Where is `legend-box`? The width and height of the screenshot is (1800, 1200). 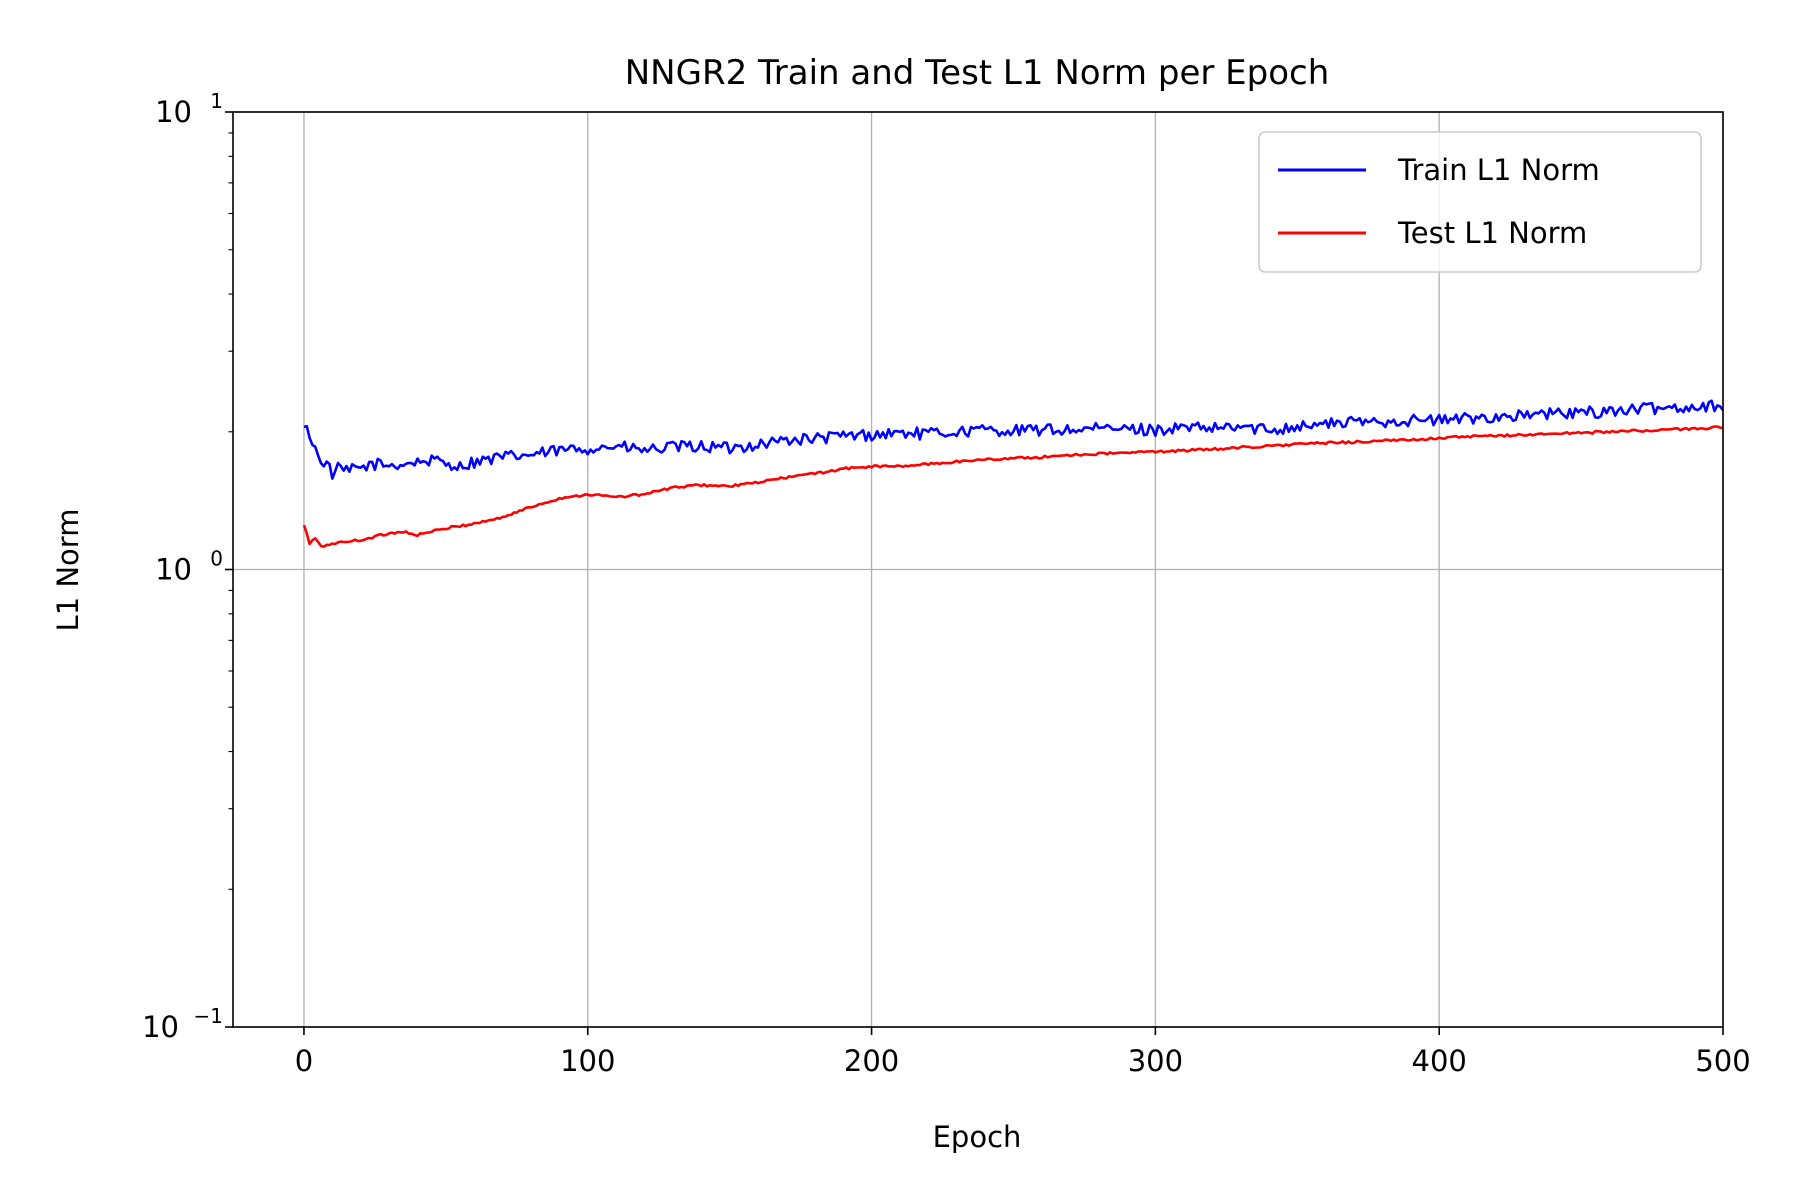
legend-box is located at coordinates (1480, 202).